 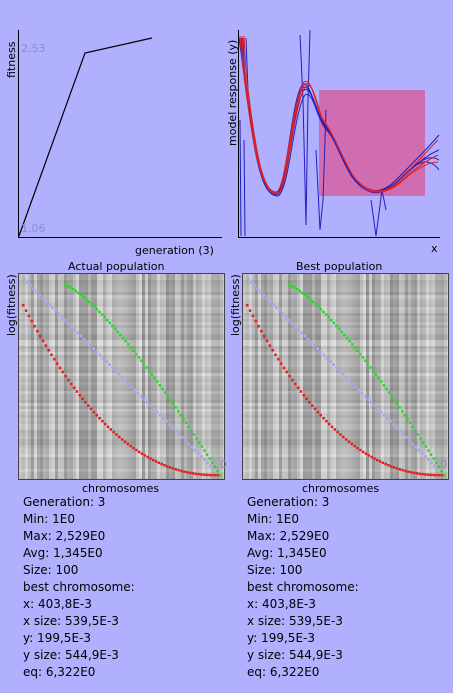 I want to click on best-zero-tick: 0, so click(x=443, y=464).